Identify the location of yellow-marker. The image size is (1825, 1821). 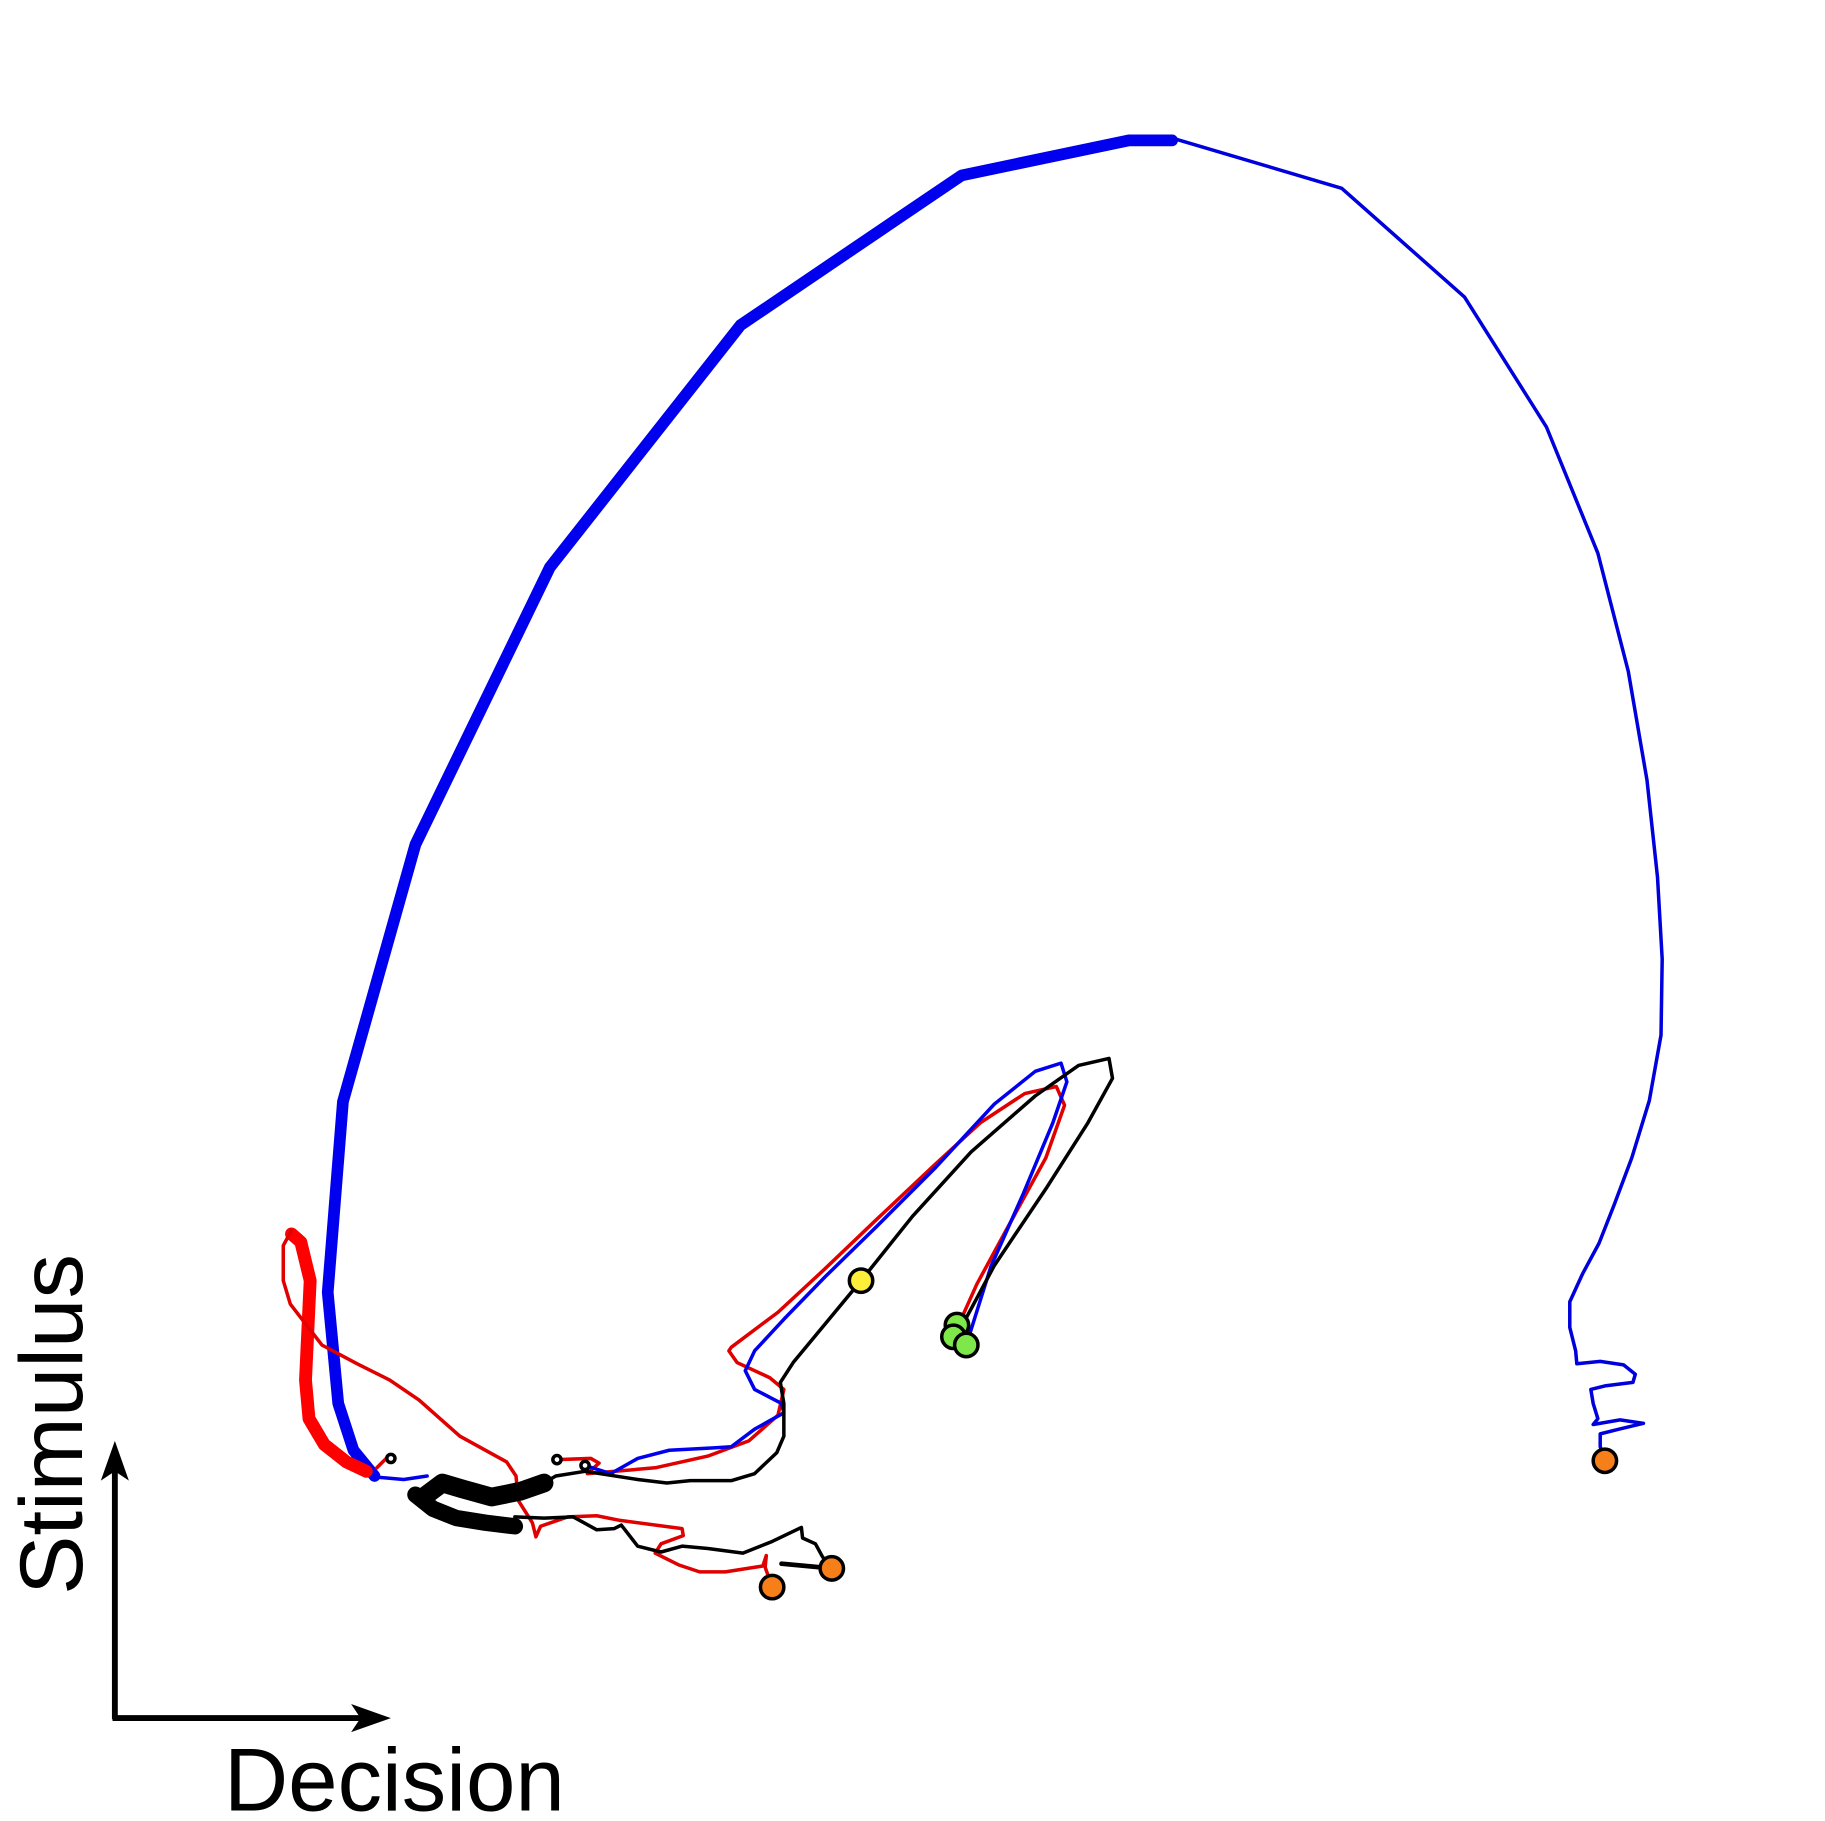
(861, 1281).